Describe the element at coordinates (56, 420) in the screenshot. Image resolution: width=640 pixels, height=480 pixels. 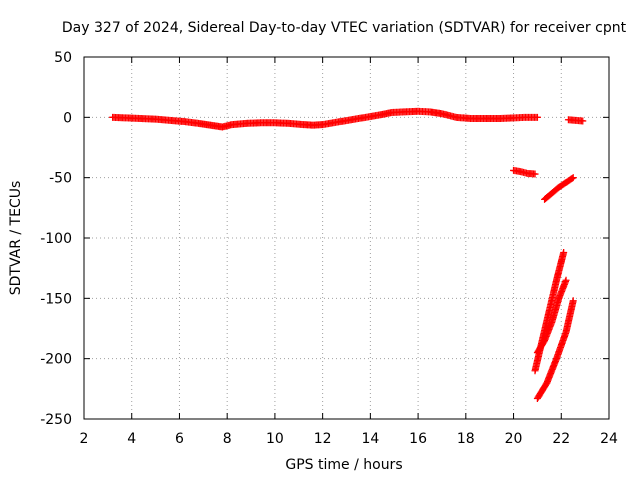
I see `y-tick-label: -250` at that location.